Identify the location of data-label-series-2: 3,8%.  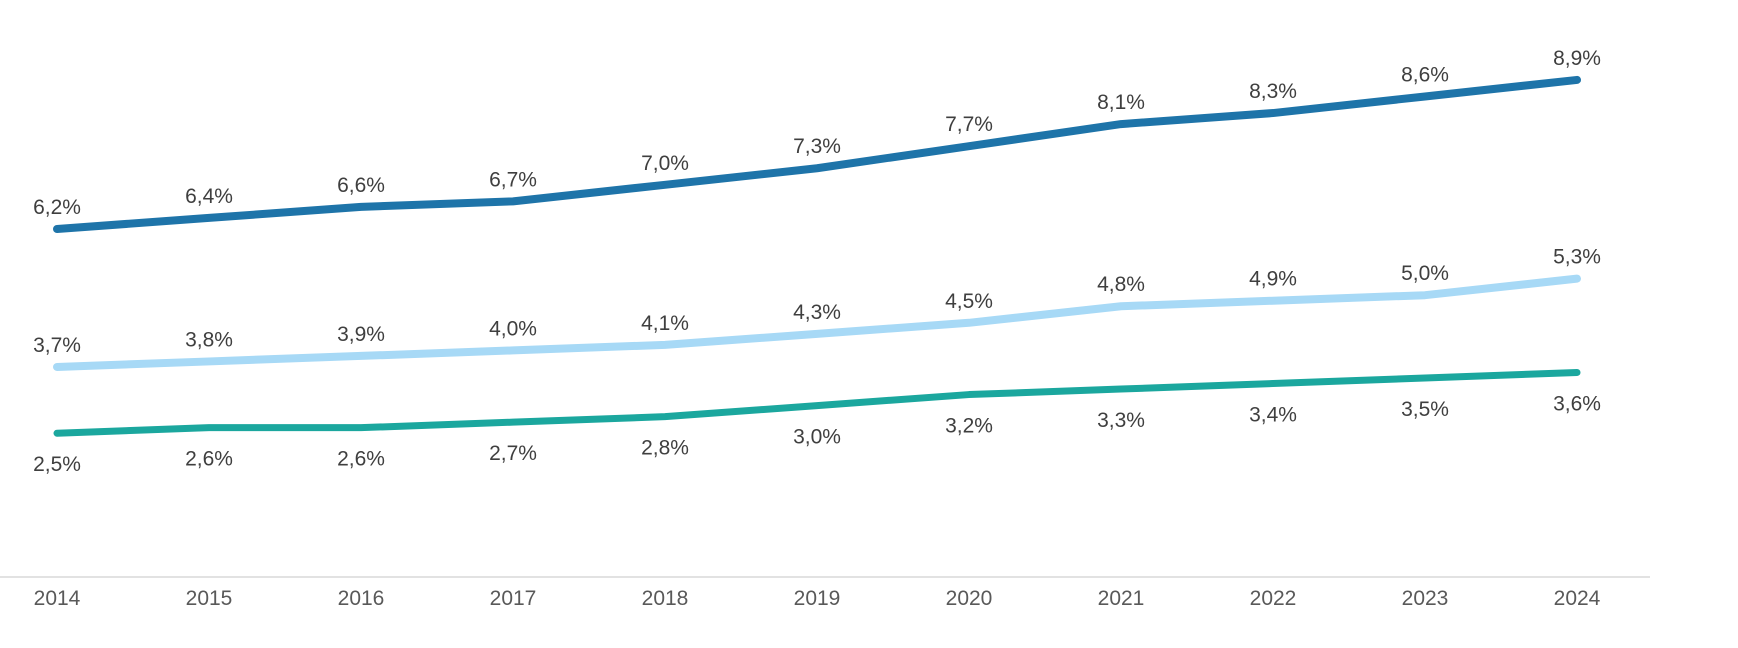
(209, 339).